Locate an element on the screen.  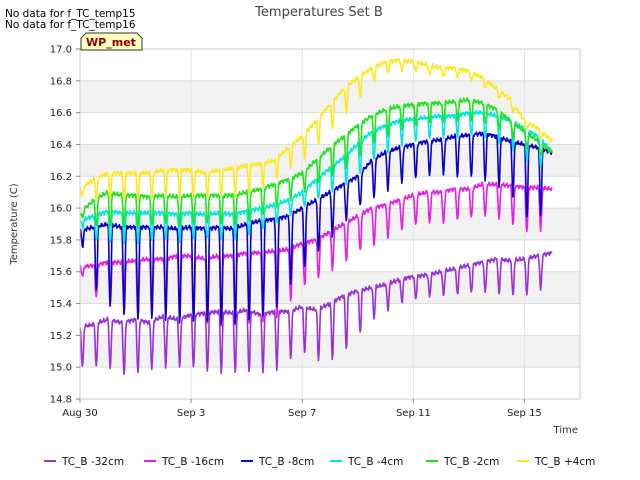
legend-label: TC_B -16cm is located at coordinates (192, 462).